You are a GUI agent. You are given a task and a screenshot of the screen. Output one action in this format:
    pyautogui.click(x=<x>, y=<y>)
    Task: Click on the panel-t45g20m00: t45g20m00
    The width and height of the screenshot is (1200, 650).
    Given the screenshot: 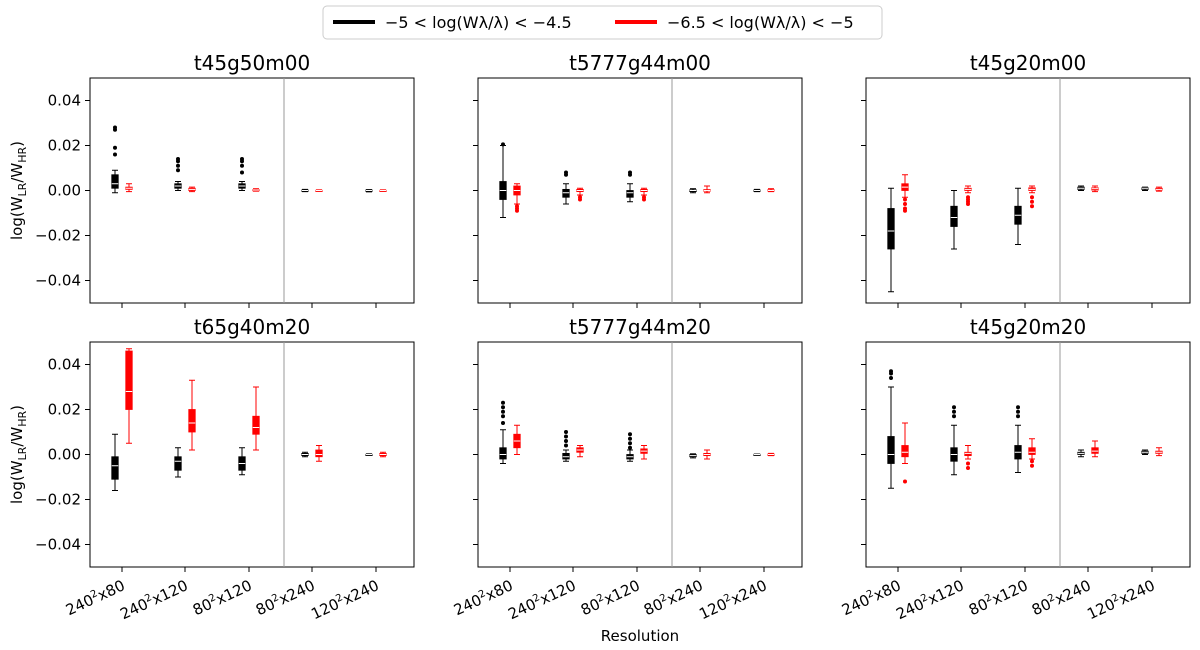 What is the action you would take?
    pyautogui.click(x=1026, y=179)
    